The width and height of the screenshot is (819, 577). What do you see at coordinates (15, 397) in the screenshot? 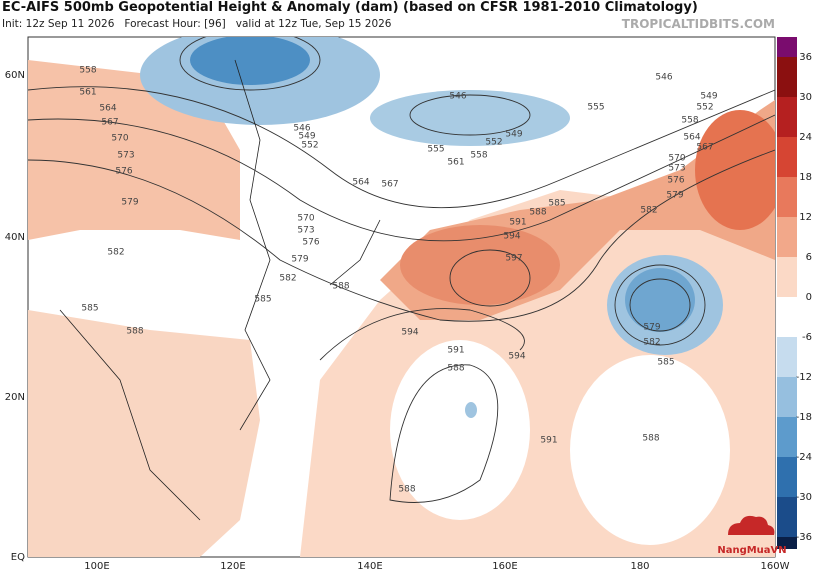
I see `lat-label: 20N` at bounding box center [15, 397].